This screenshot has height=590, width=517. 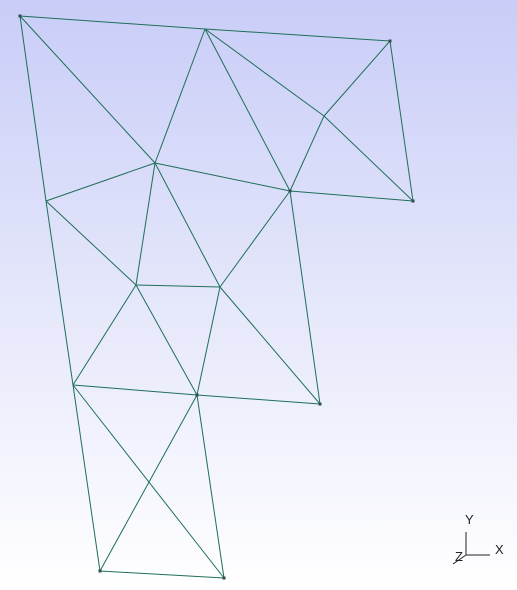 I want to click on x-axis-label: X, so click(x=499, y=549).